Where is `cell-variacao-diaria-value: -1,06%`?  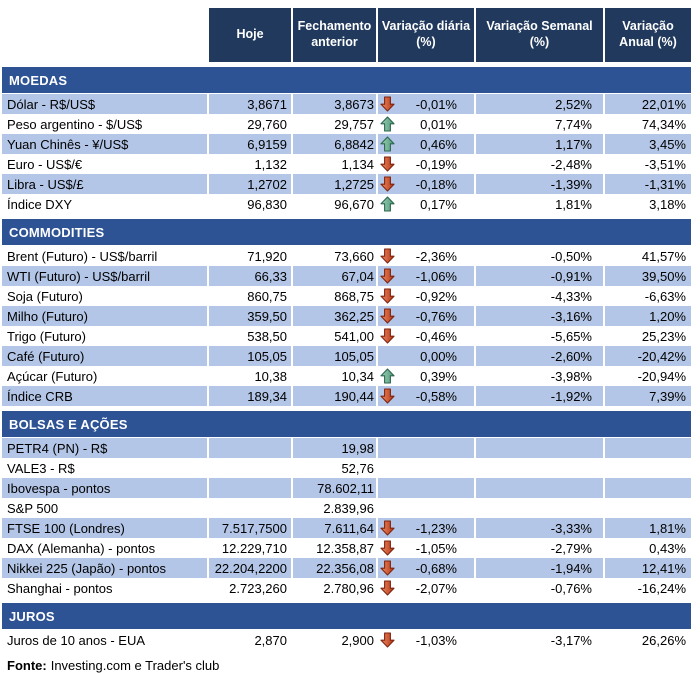 cell-variacao-diaria-value: -1,06% is located at coordinates (436, 276).